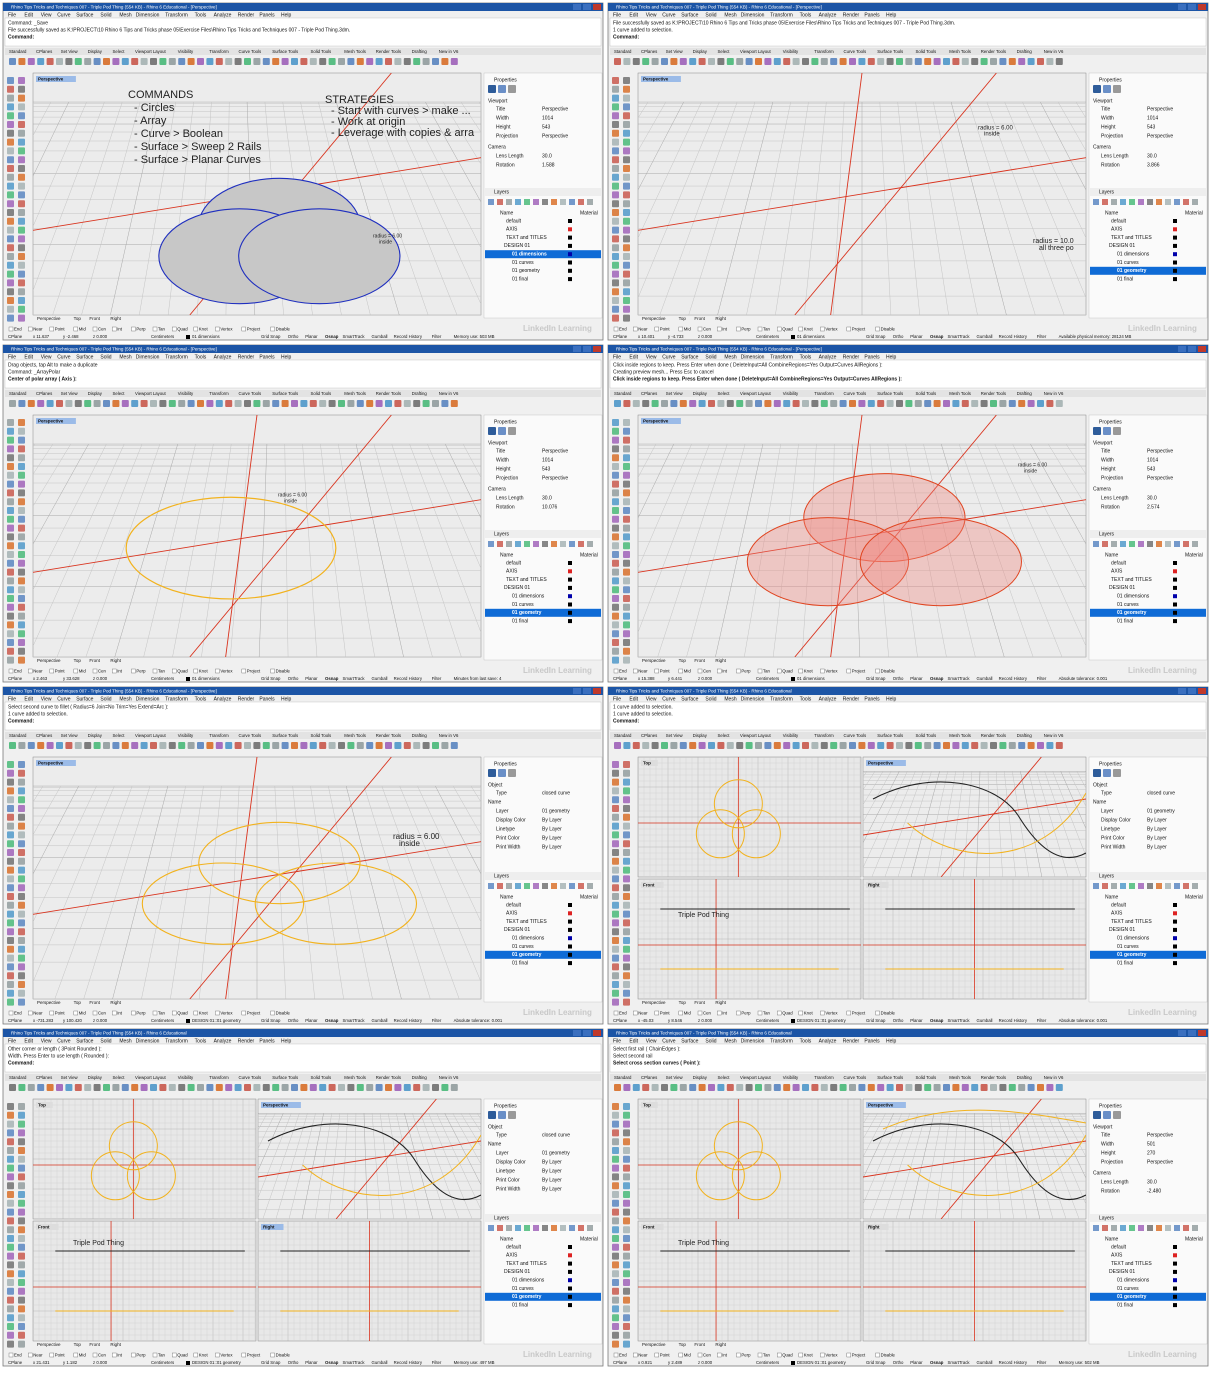 The height and width of the screenshot is (1378, 1215). I want to click on menu-item: Solid, so click(710, 15).